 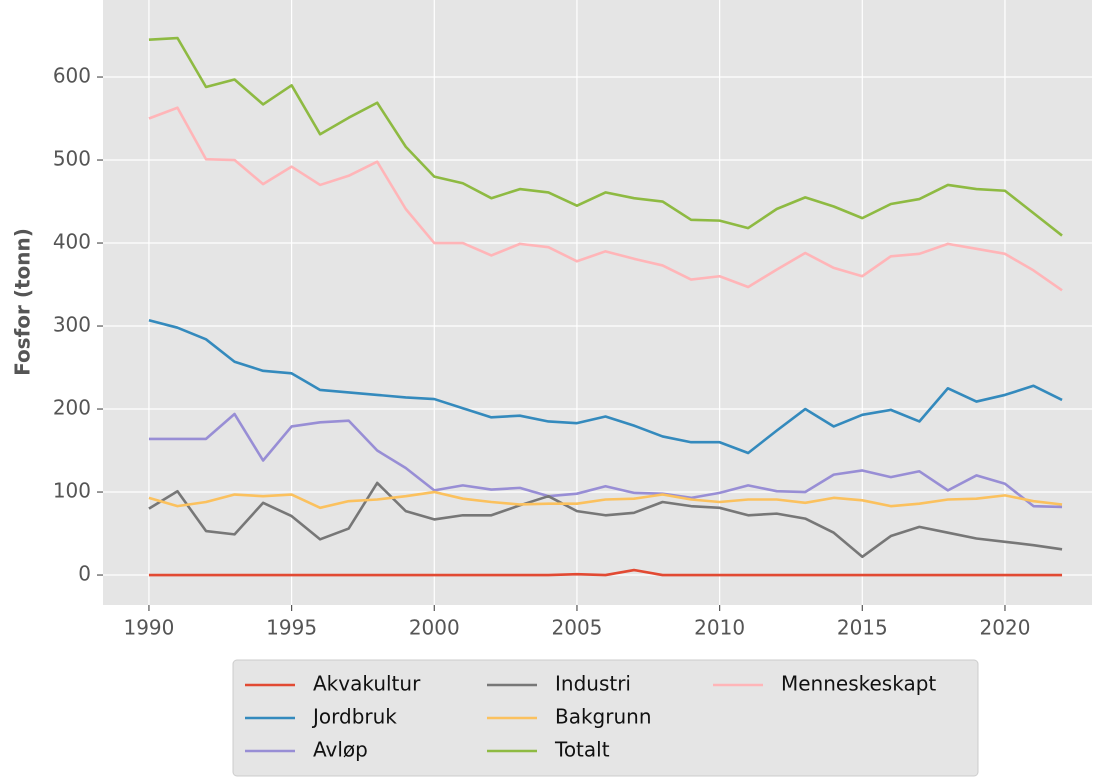 What do you see at coordinates (719, 628) in the screenshot?
I see `x-tick-label: 2010` at bounding box center [719, 628].